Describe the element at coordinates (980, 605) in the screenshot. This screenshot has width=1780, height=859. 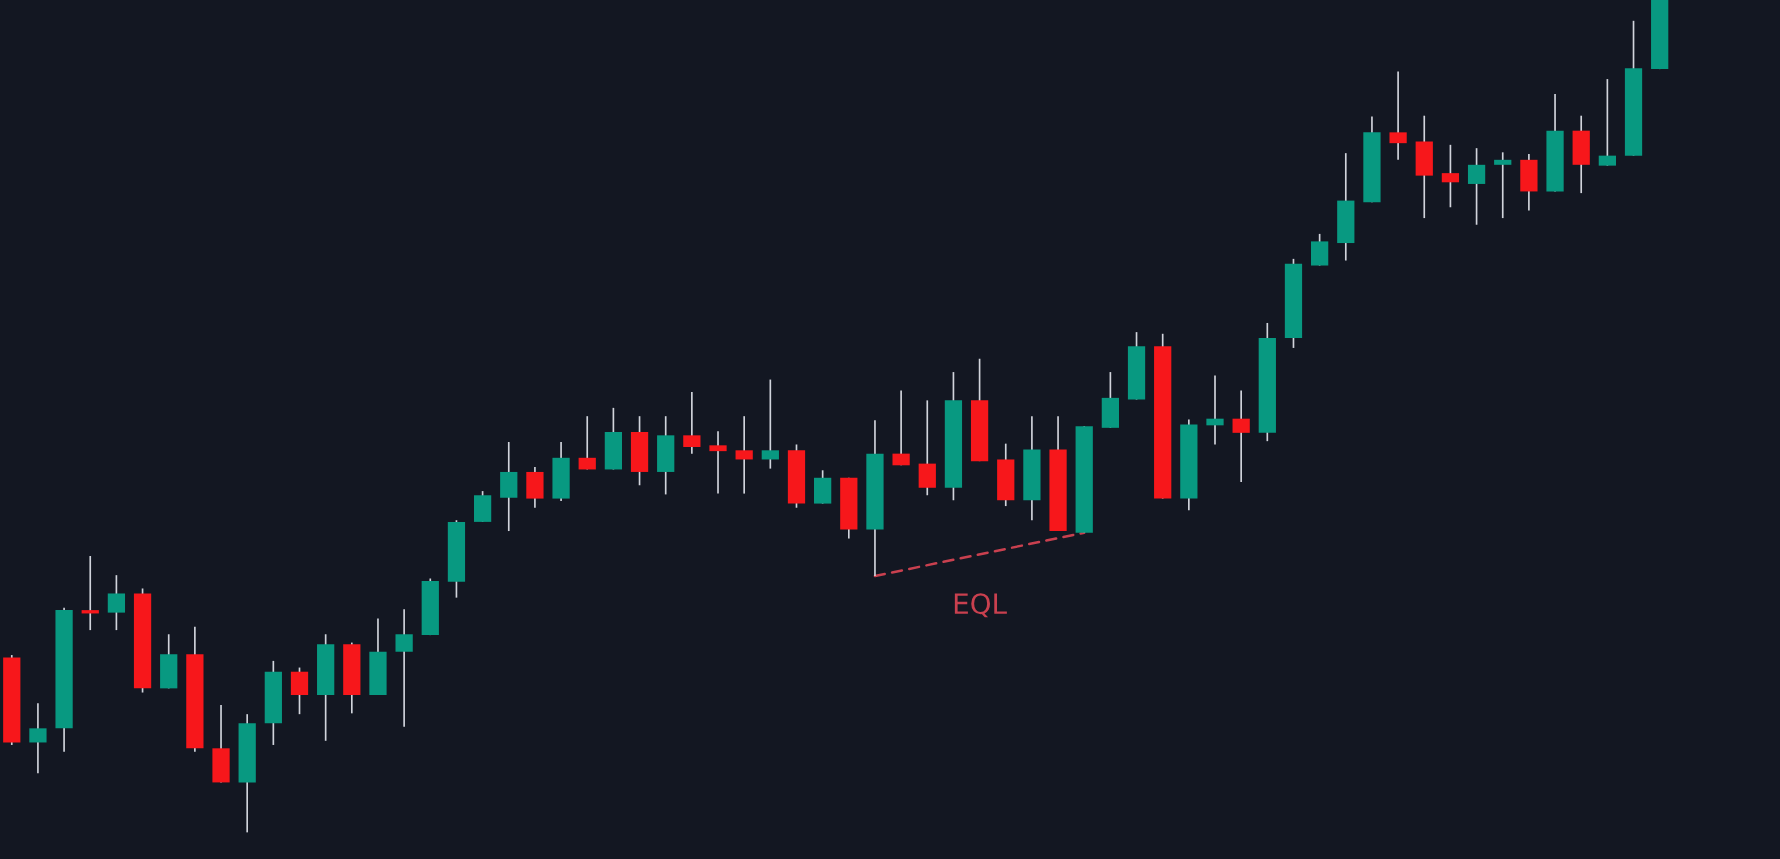
I see `annotation: EQL` at that location.